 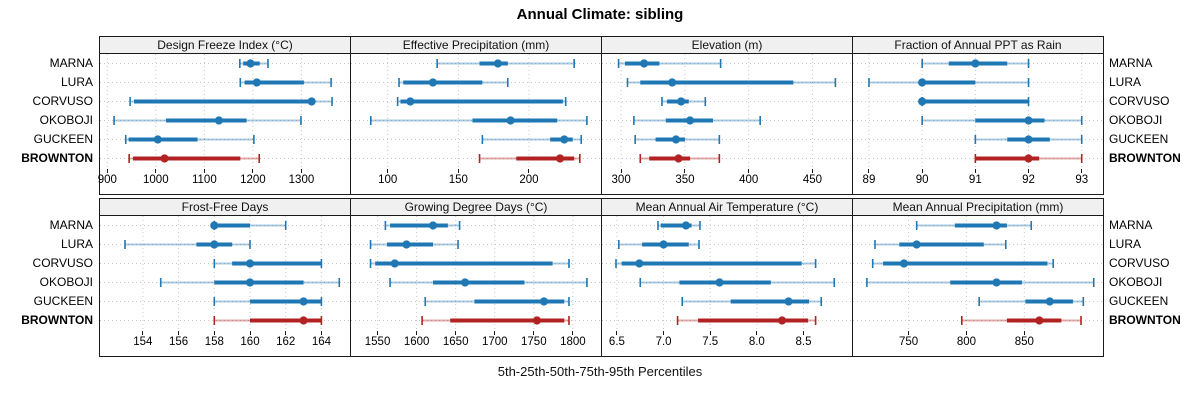 What do you see at coordinates (812, 180) in the screenshot?
I see `axis-tick-label: 450` at bounding box center [812, 180].